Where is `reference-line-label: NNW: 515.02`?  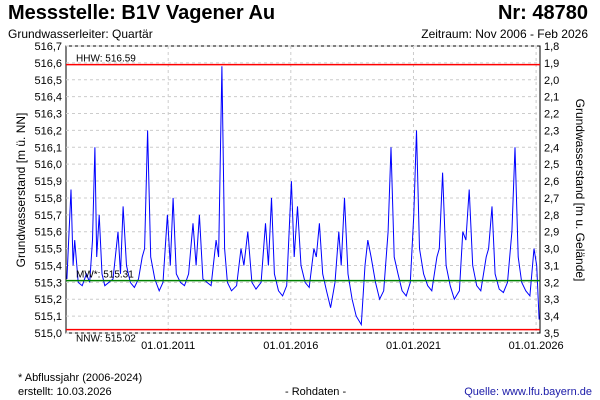
reference-line-label: NNW: 515.02 is located at coordinates (106, 339).